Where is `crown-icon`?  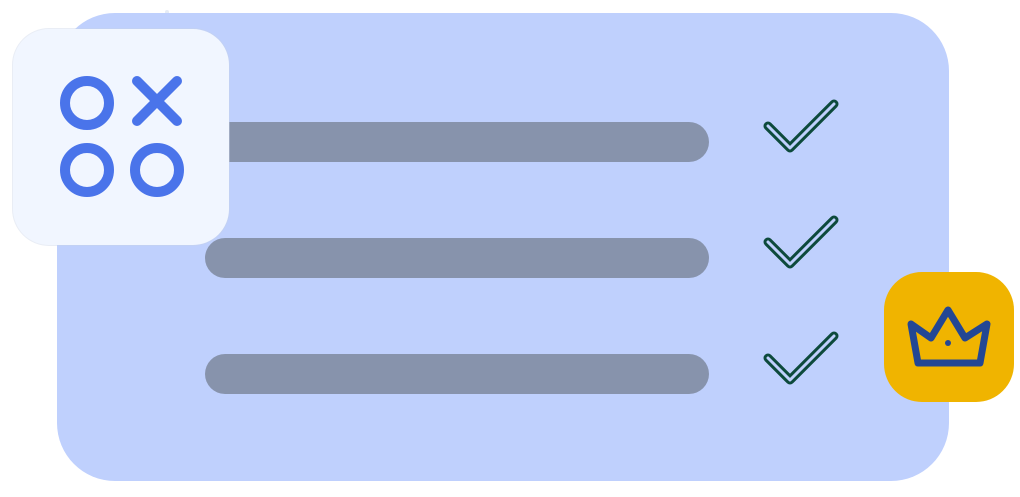 crown-icon is located at coordinates (949, 336).